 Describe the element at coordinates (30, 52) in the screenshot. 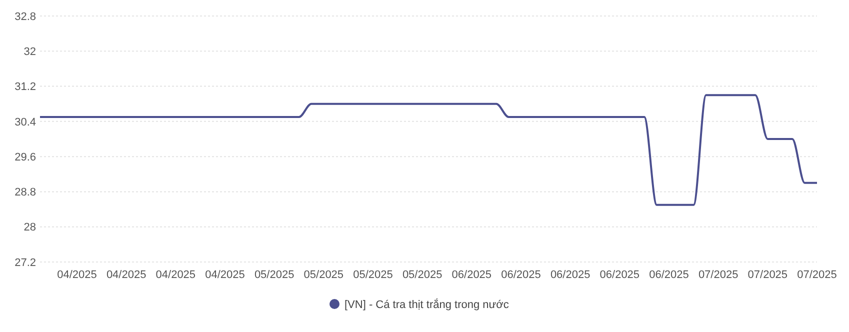

I see `y-tick-label: 32` at that location.